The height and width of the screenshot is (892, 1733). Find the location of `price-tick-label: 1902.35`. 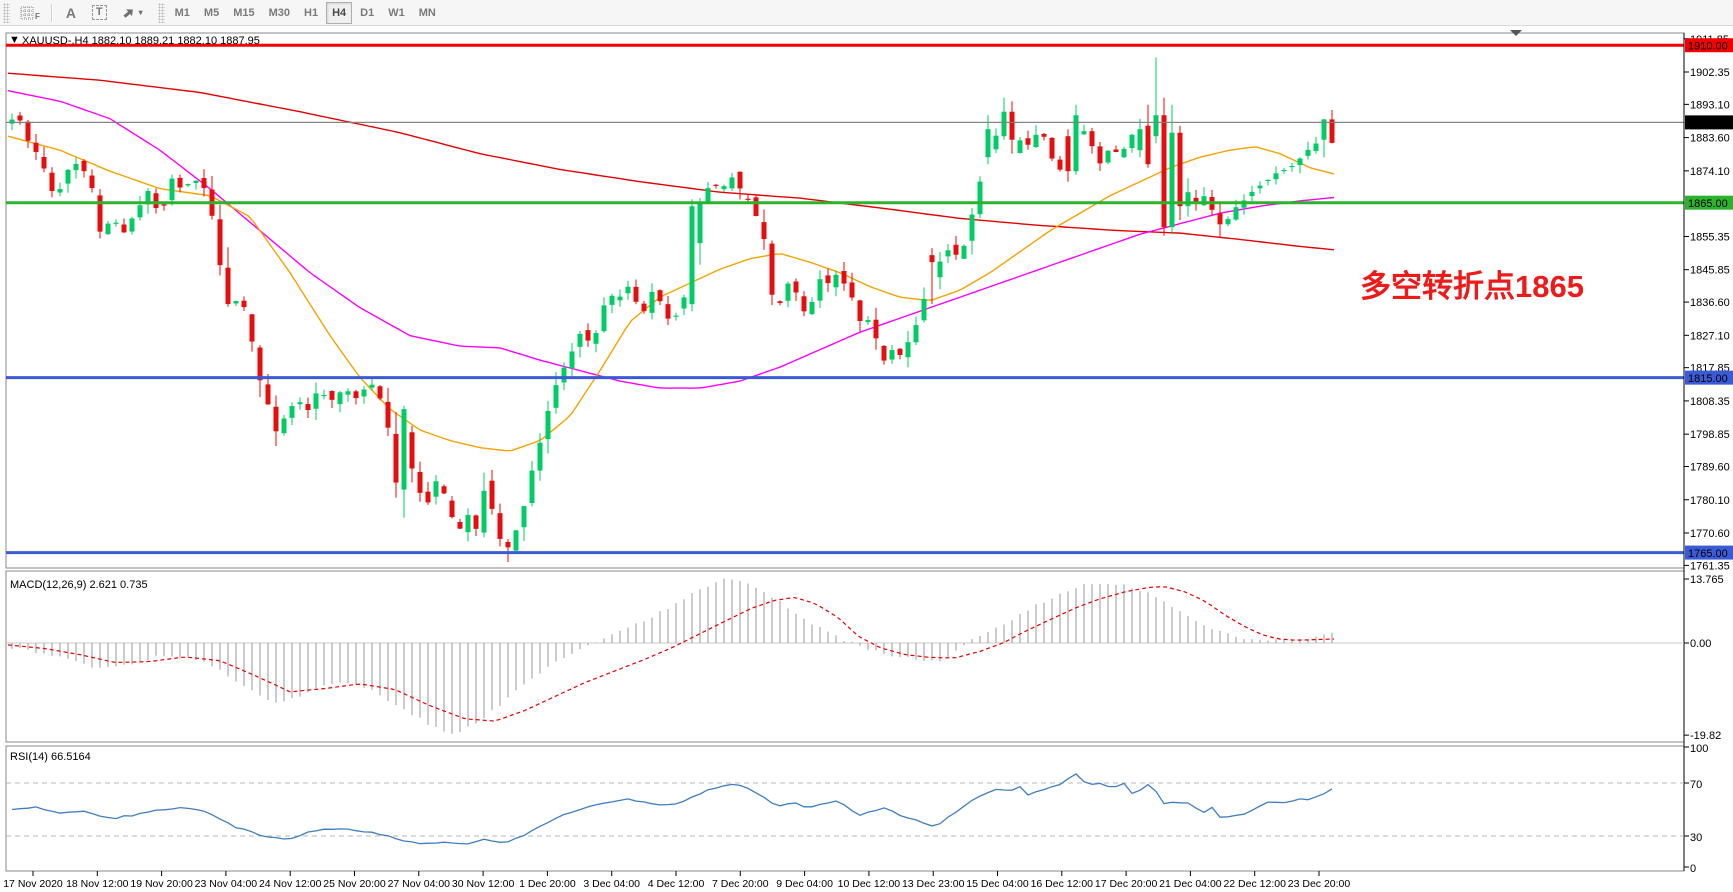

price-tick-label: 1902.35 is located at coordinates (1710, 73).